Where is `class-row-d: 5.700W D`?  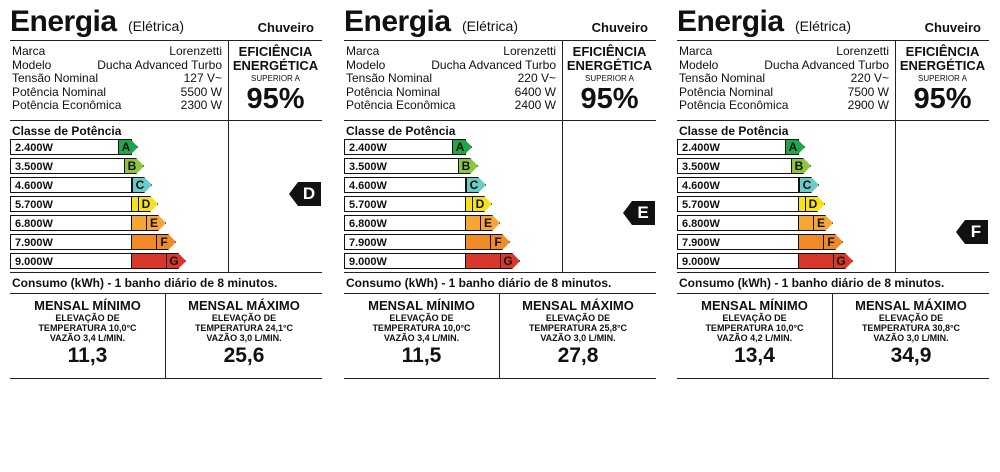 class-row-d: 5.700W D is located at coordinates (444, 205).